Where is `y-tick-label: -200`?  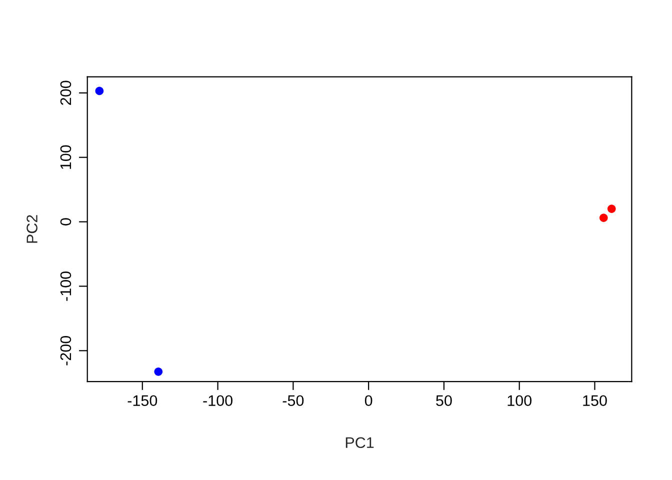
y-tick-label: -200 is located at coordinates (66, 351).